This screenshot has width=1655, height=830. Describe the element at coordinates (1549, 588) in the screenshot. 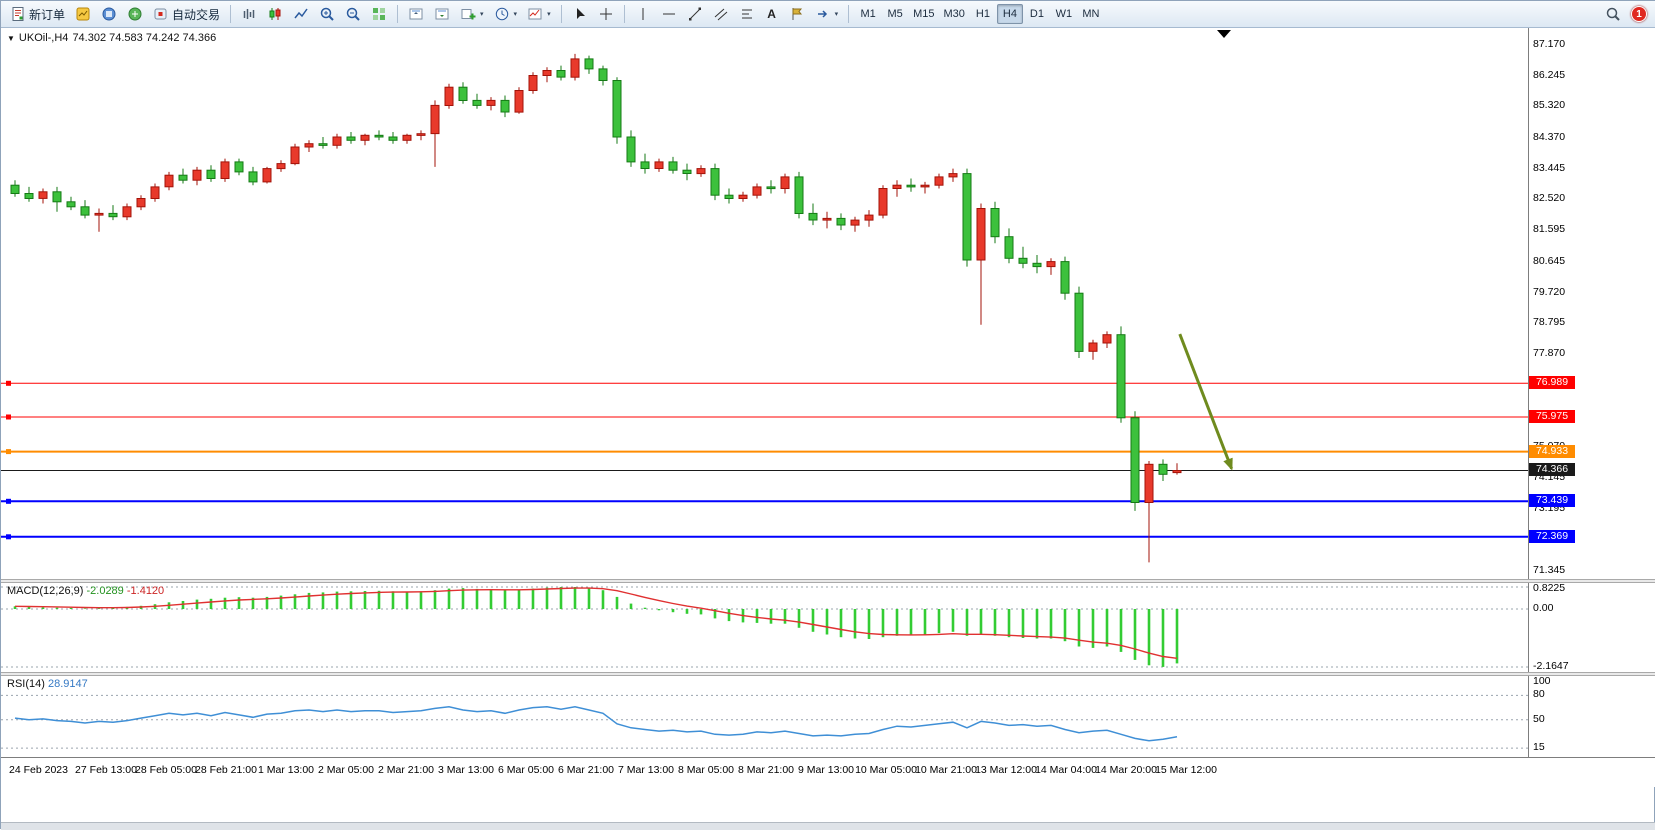

I see `macd-scale-label: 0.8225` at that location.